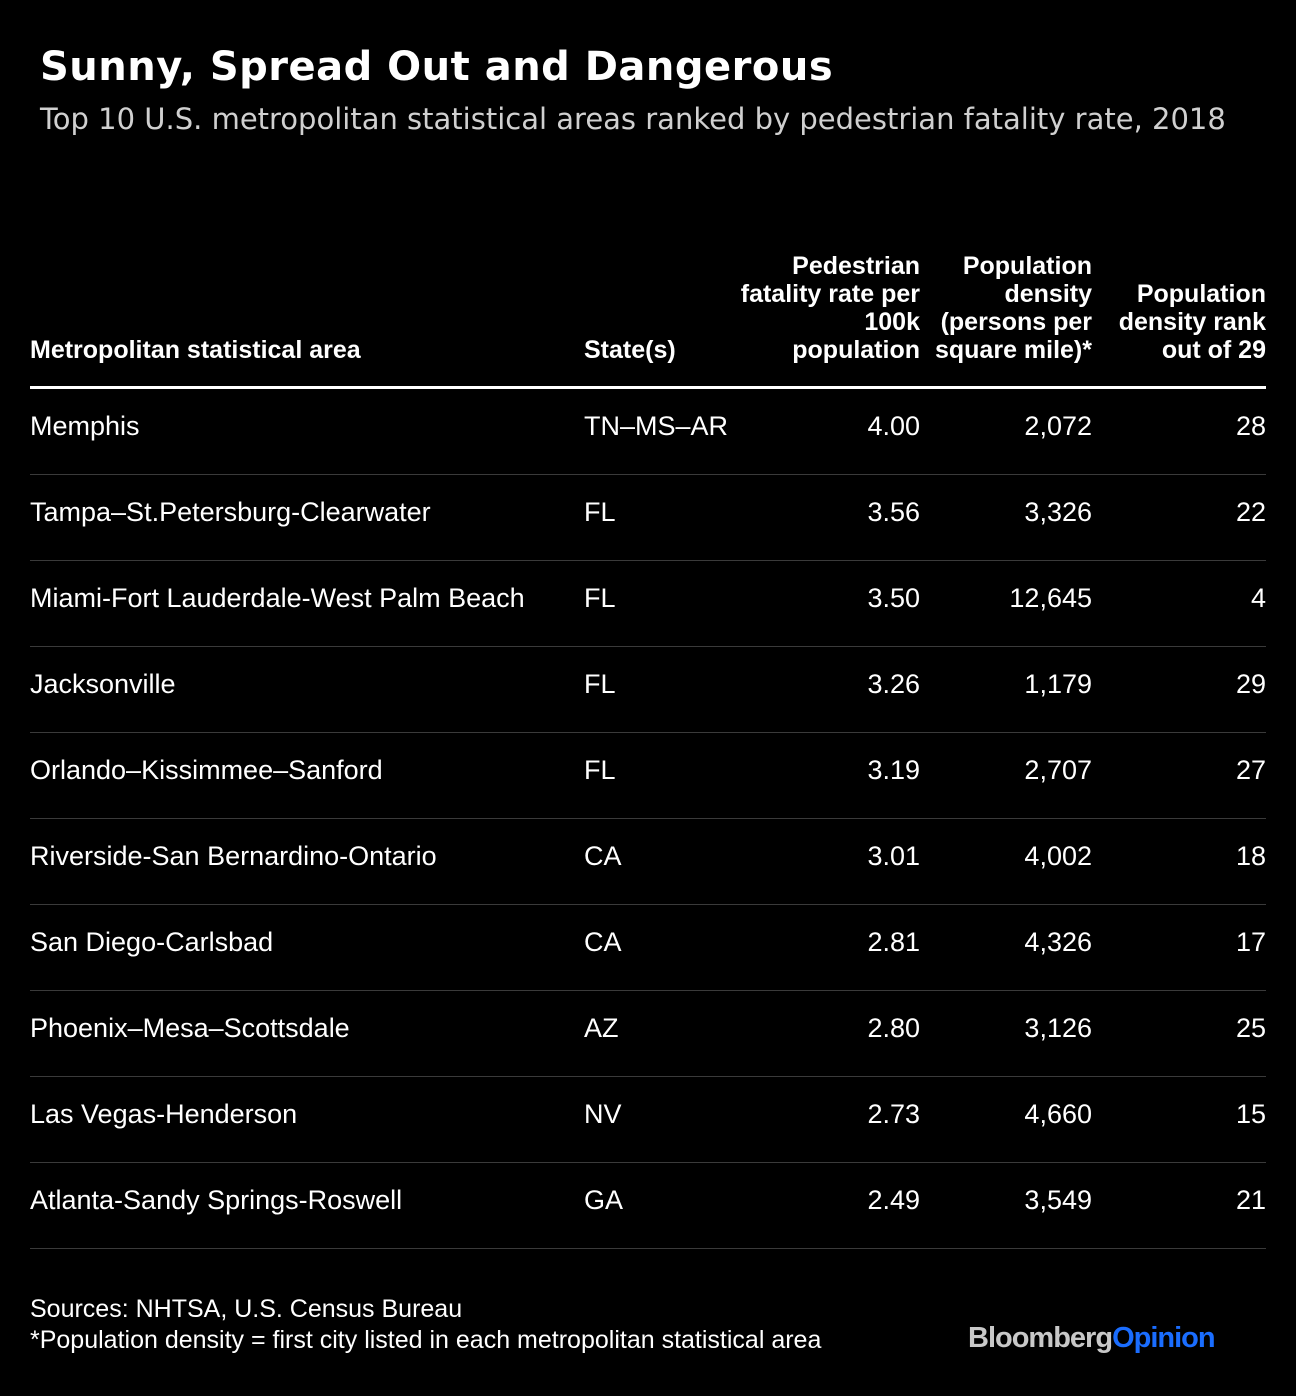  I want to click on cell-state: TN–MS–AR, so click(656, 426).